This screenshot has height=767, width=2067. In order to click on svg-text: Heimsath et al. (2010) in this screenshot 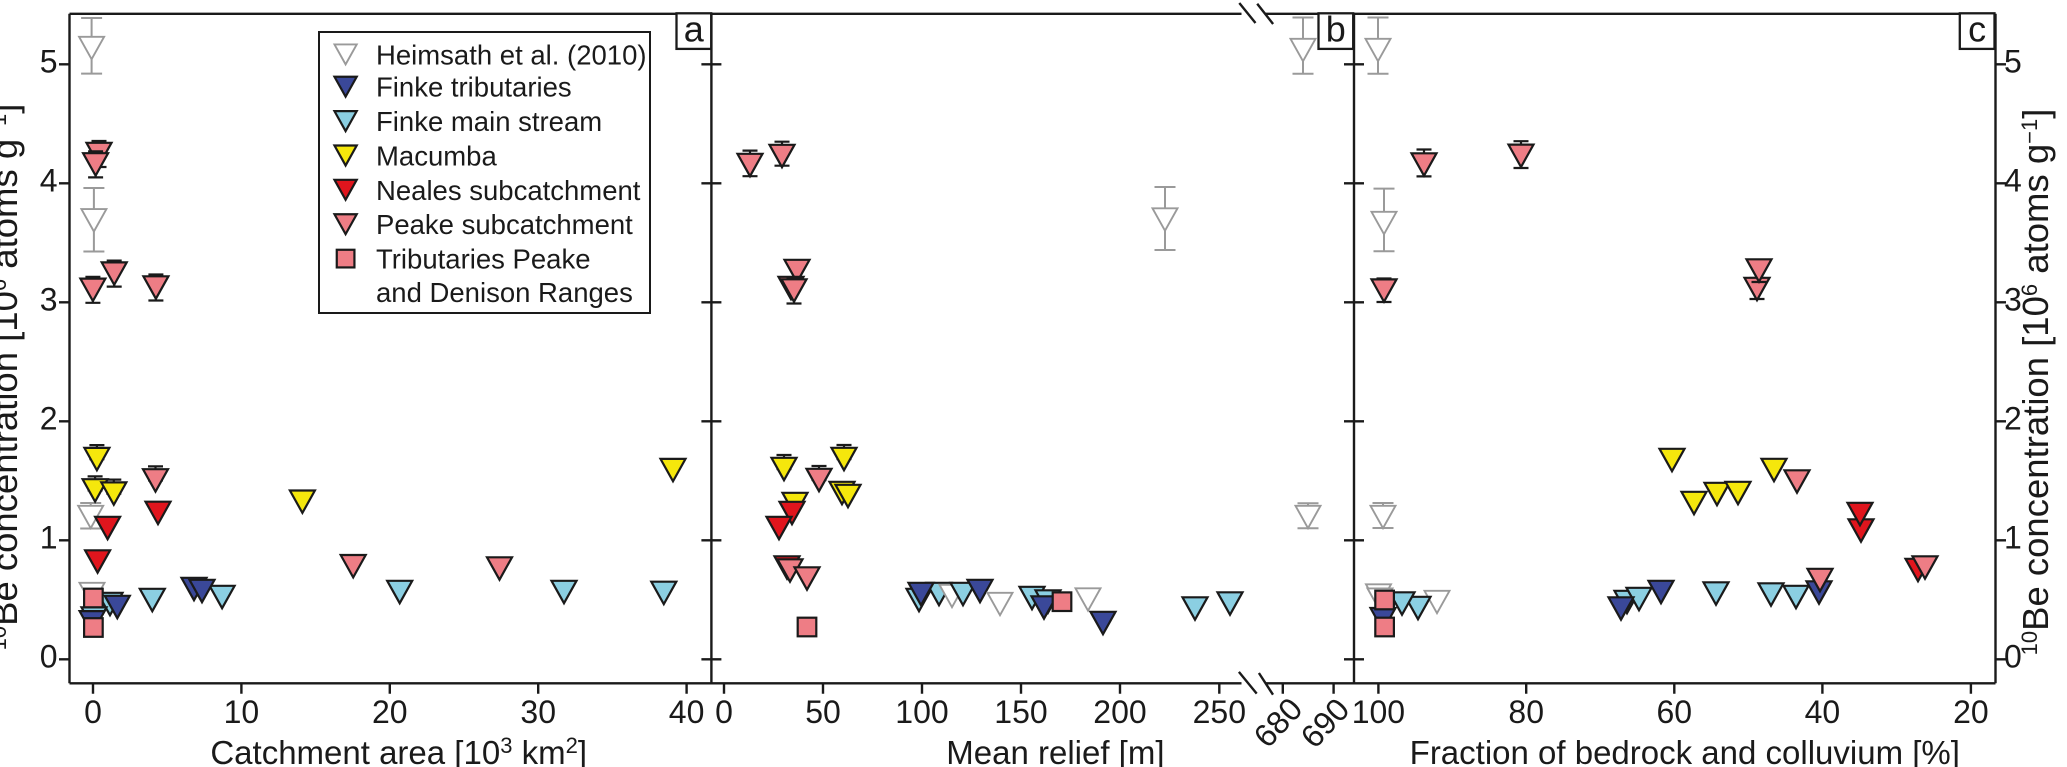, I will do `click(511, 54)`.